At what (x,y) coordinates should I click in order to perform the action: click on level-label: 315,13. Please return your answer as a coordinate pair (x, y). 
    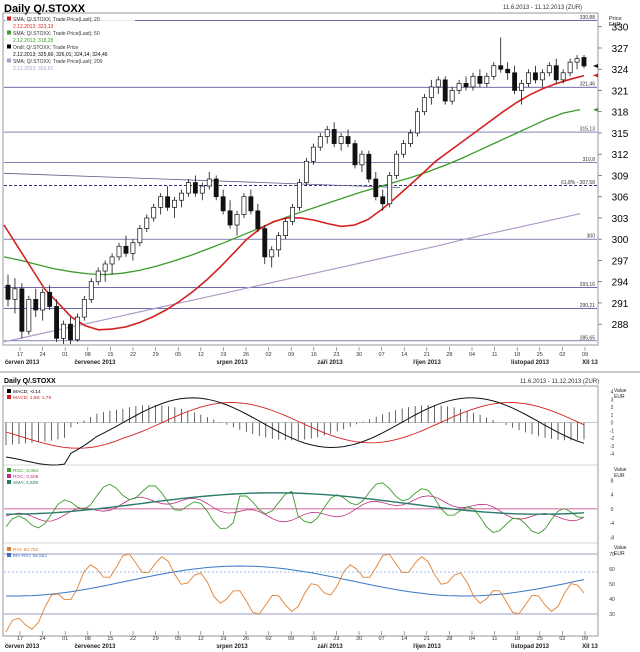
    Looking at the image, I should click on (588, 130).